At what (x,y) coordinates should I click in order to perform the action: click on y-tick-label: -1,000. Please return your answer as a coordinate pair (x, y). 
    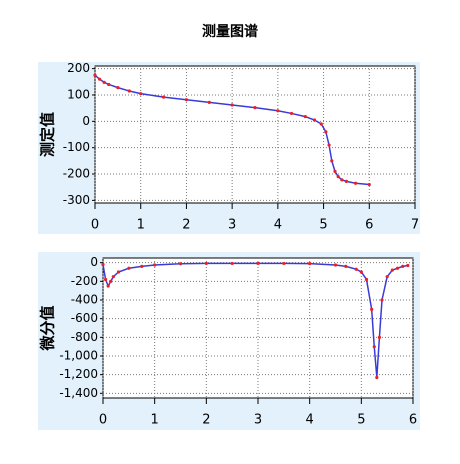
    Looking at the image, I should click on (78, 356).